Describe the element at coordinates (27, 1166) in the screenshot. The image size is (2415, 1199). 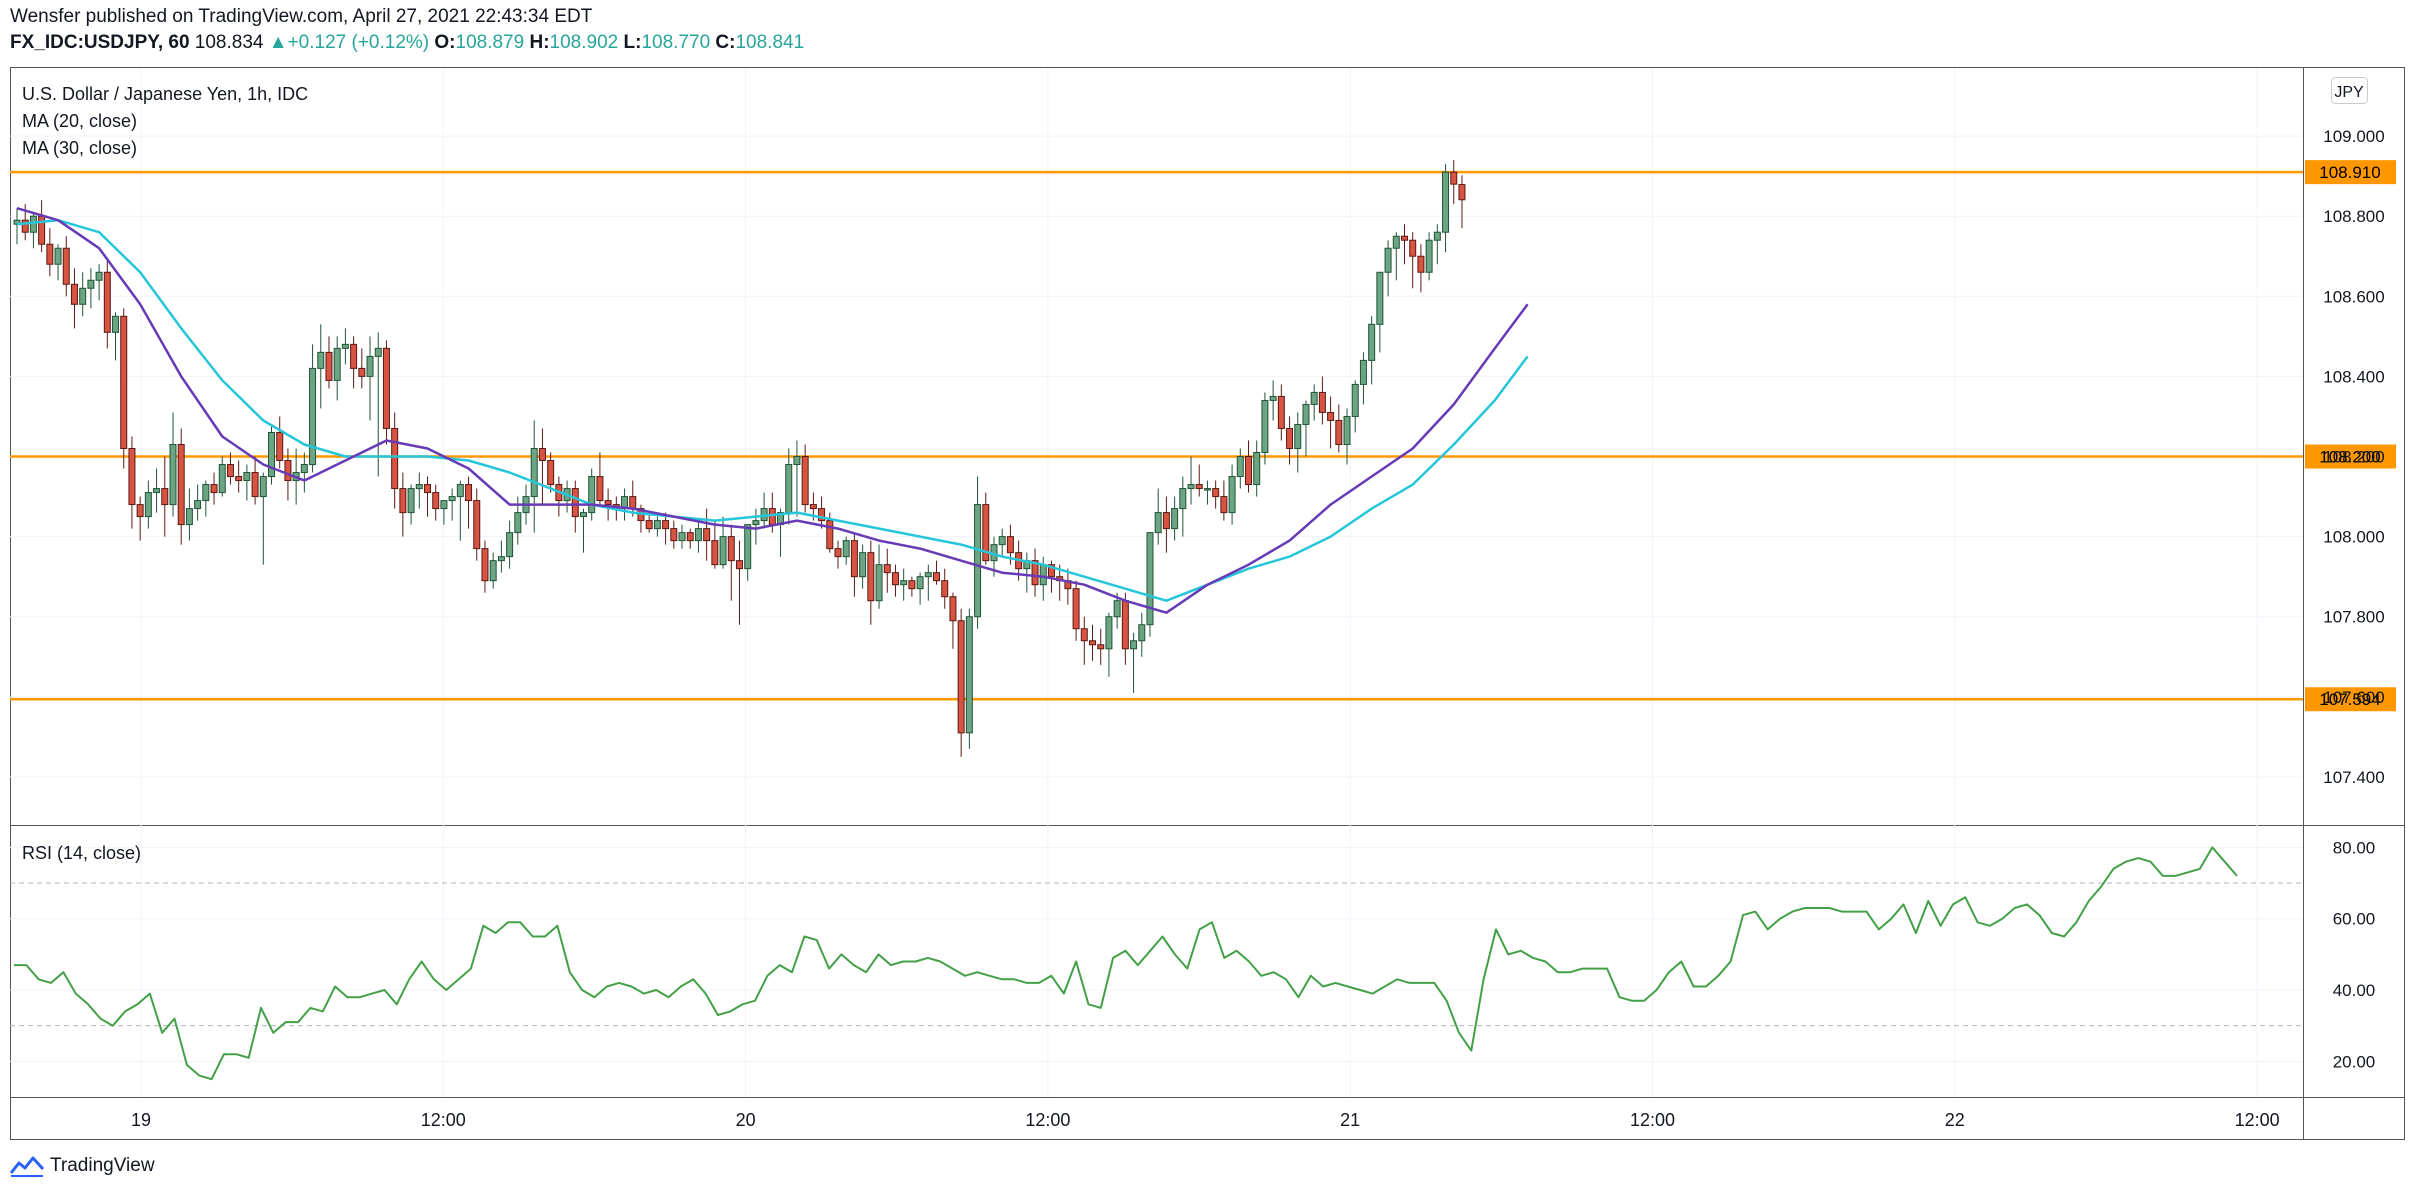
I see `tradingview-logo-icon` at that location.